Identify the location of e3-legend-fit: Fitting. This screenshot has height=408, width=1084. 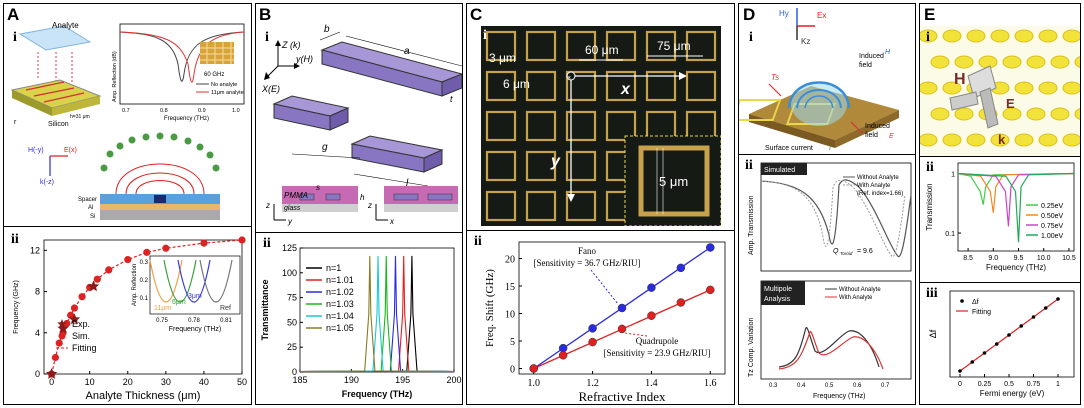
(981, 312).